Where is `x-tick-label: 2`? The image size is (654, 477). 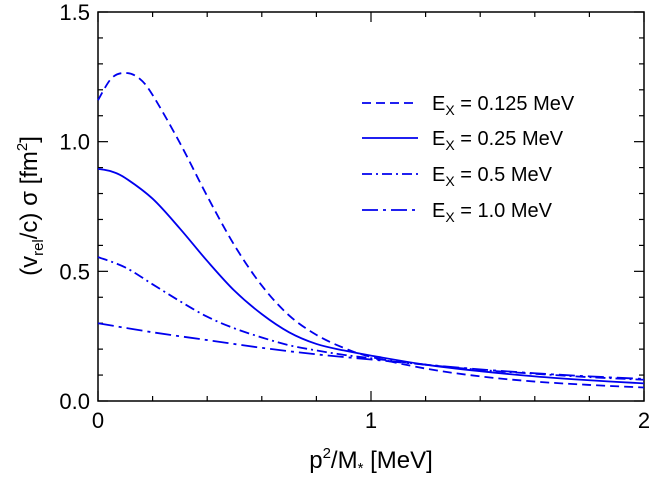 x-tick-label: 2 is located at coordinates (644, 420).